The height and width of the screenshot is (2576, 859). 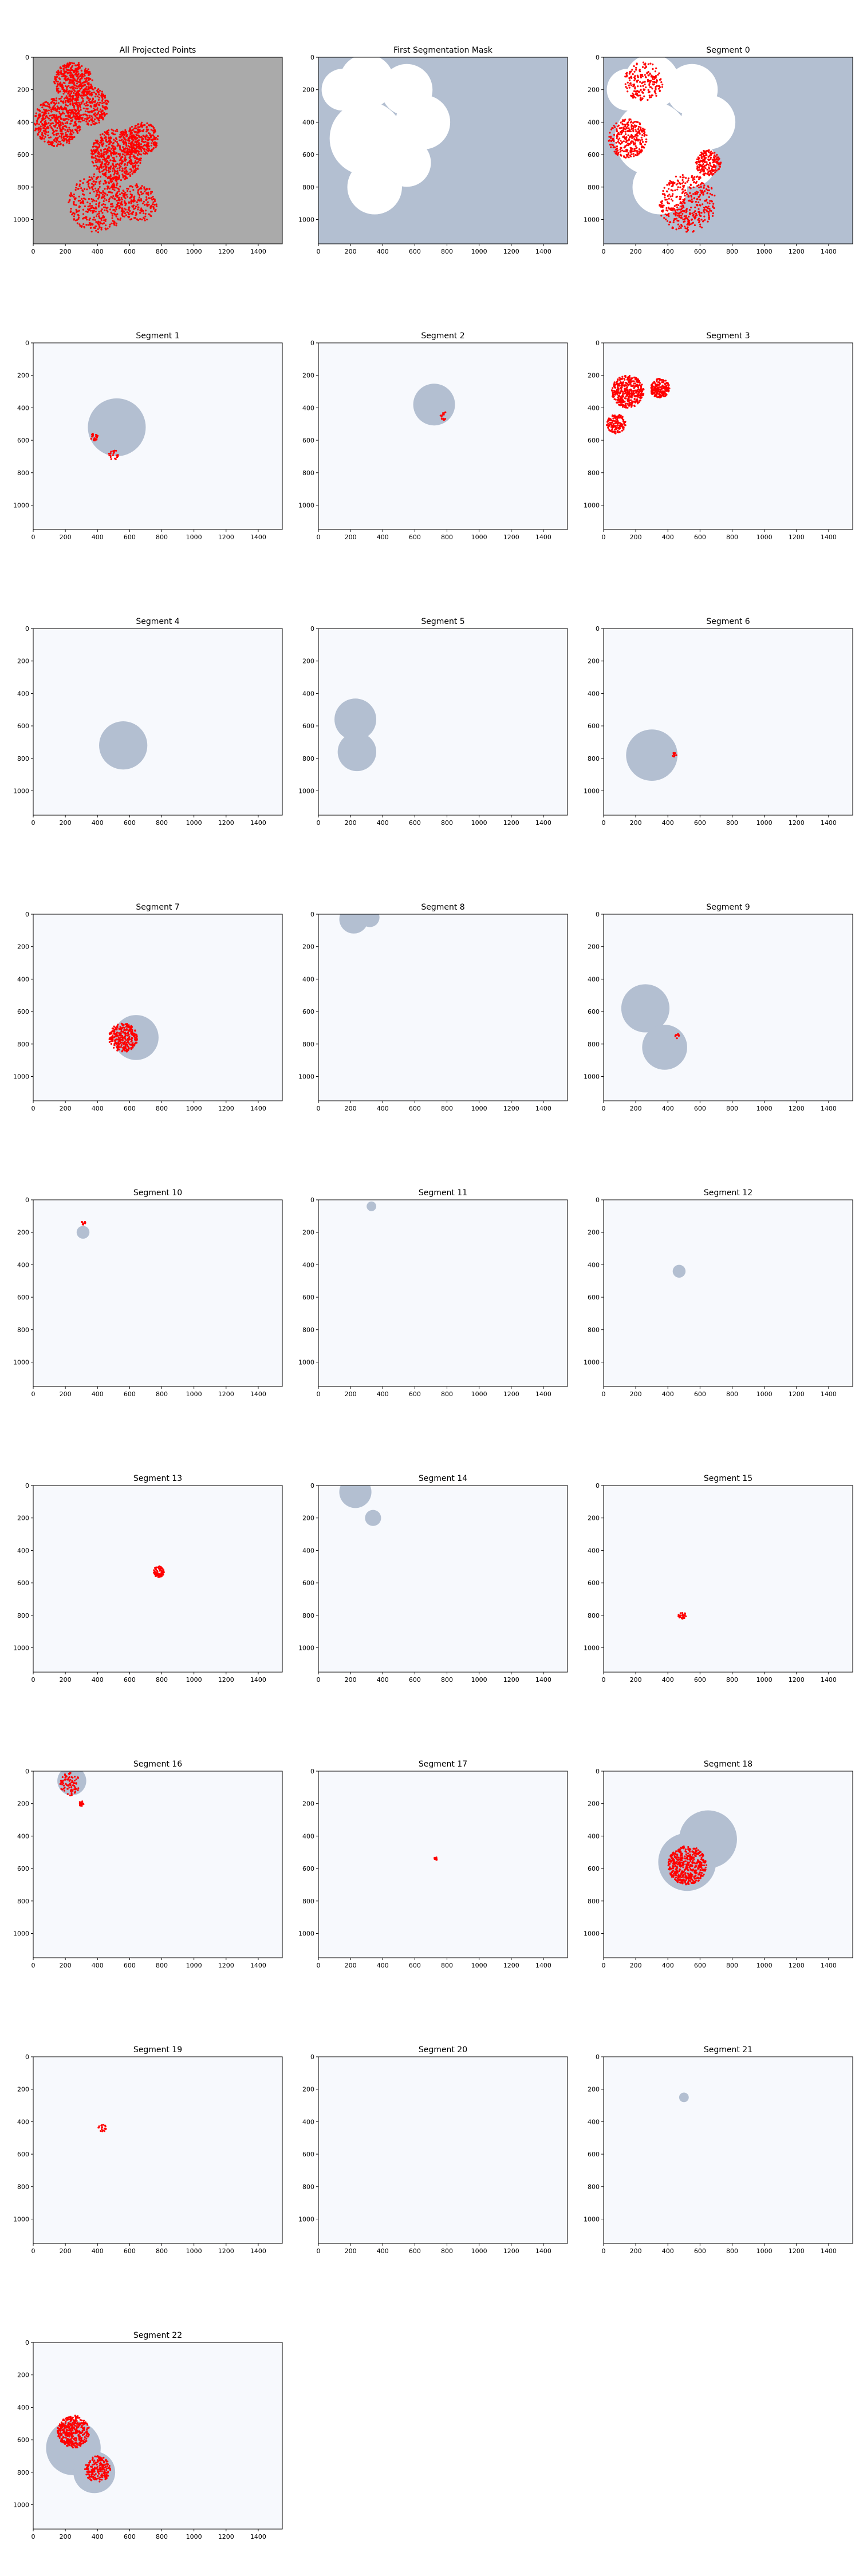 What do you see at coordinates (157, 621) in the screenshot?
I see `subplot-title: Segment 4` at bounding box center [157, 621].